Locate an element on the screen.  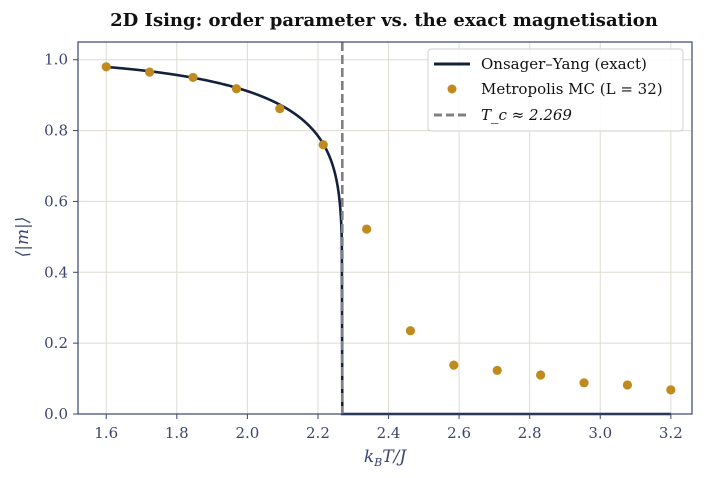
x-tick-label: 2.6 is located at coordinates (459, 433).